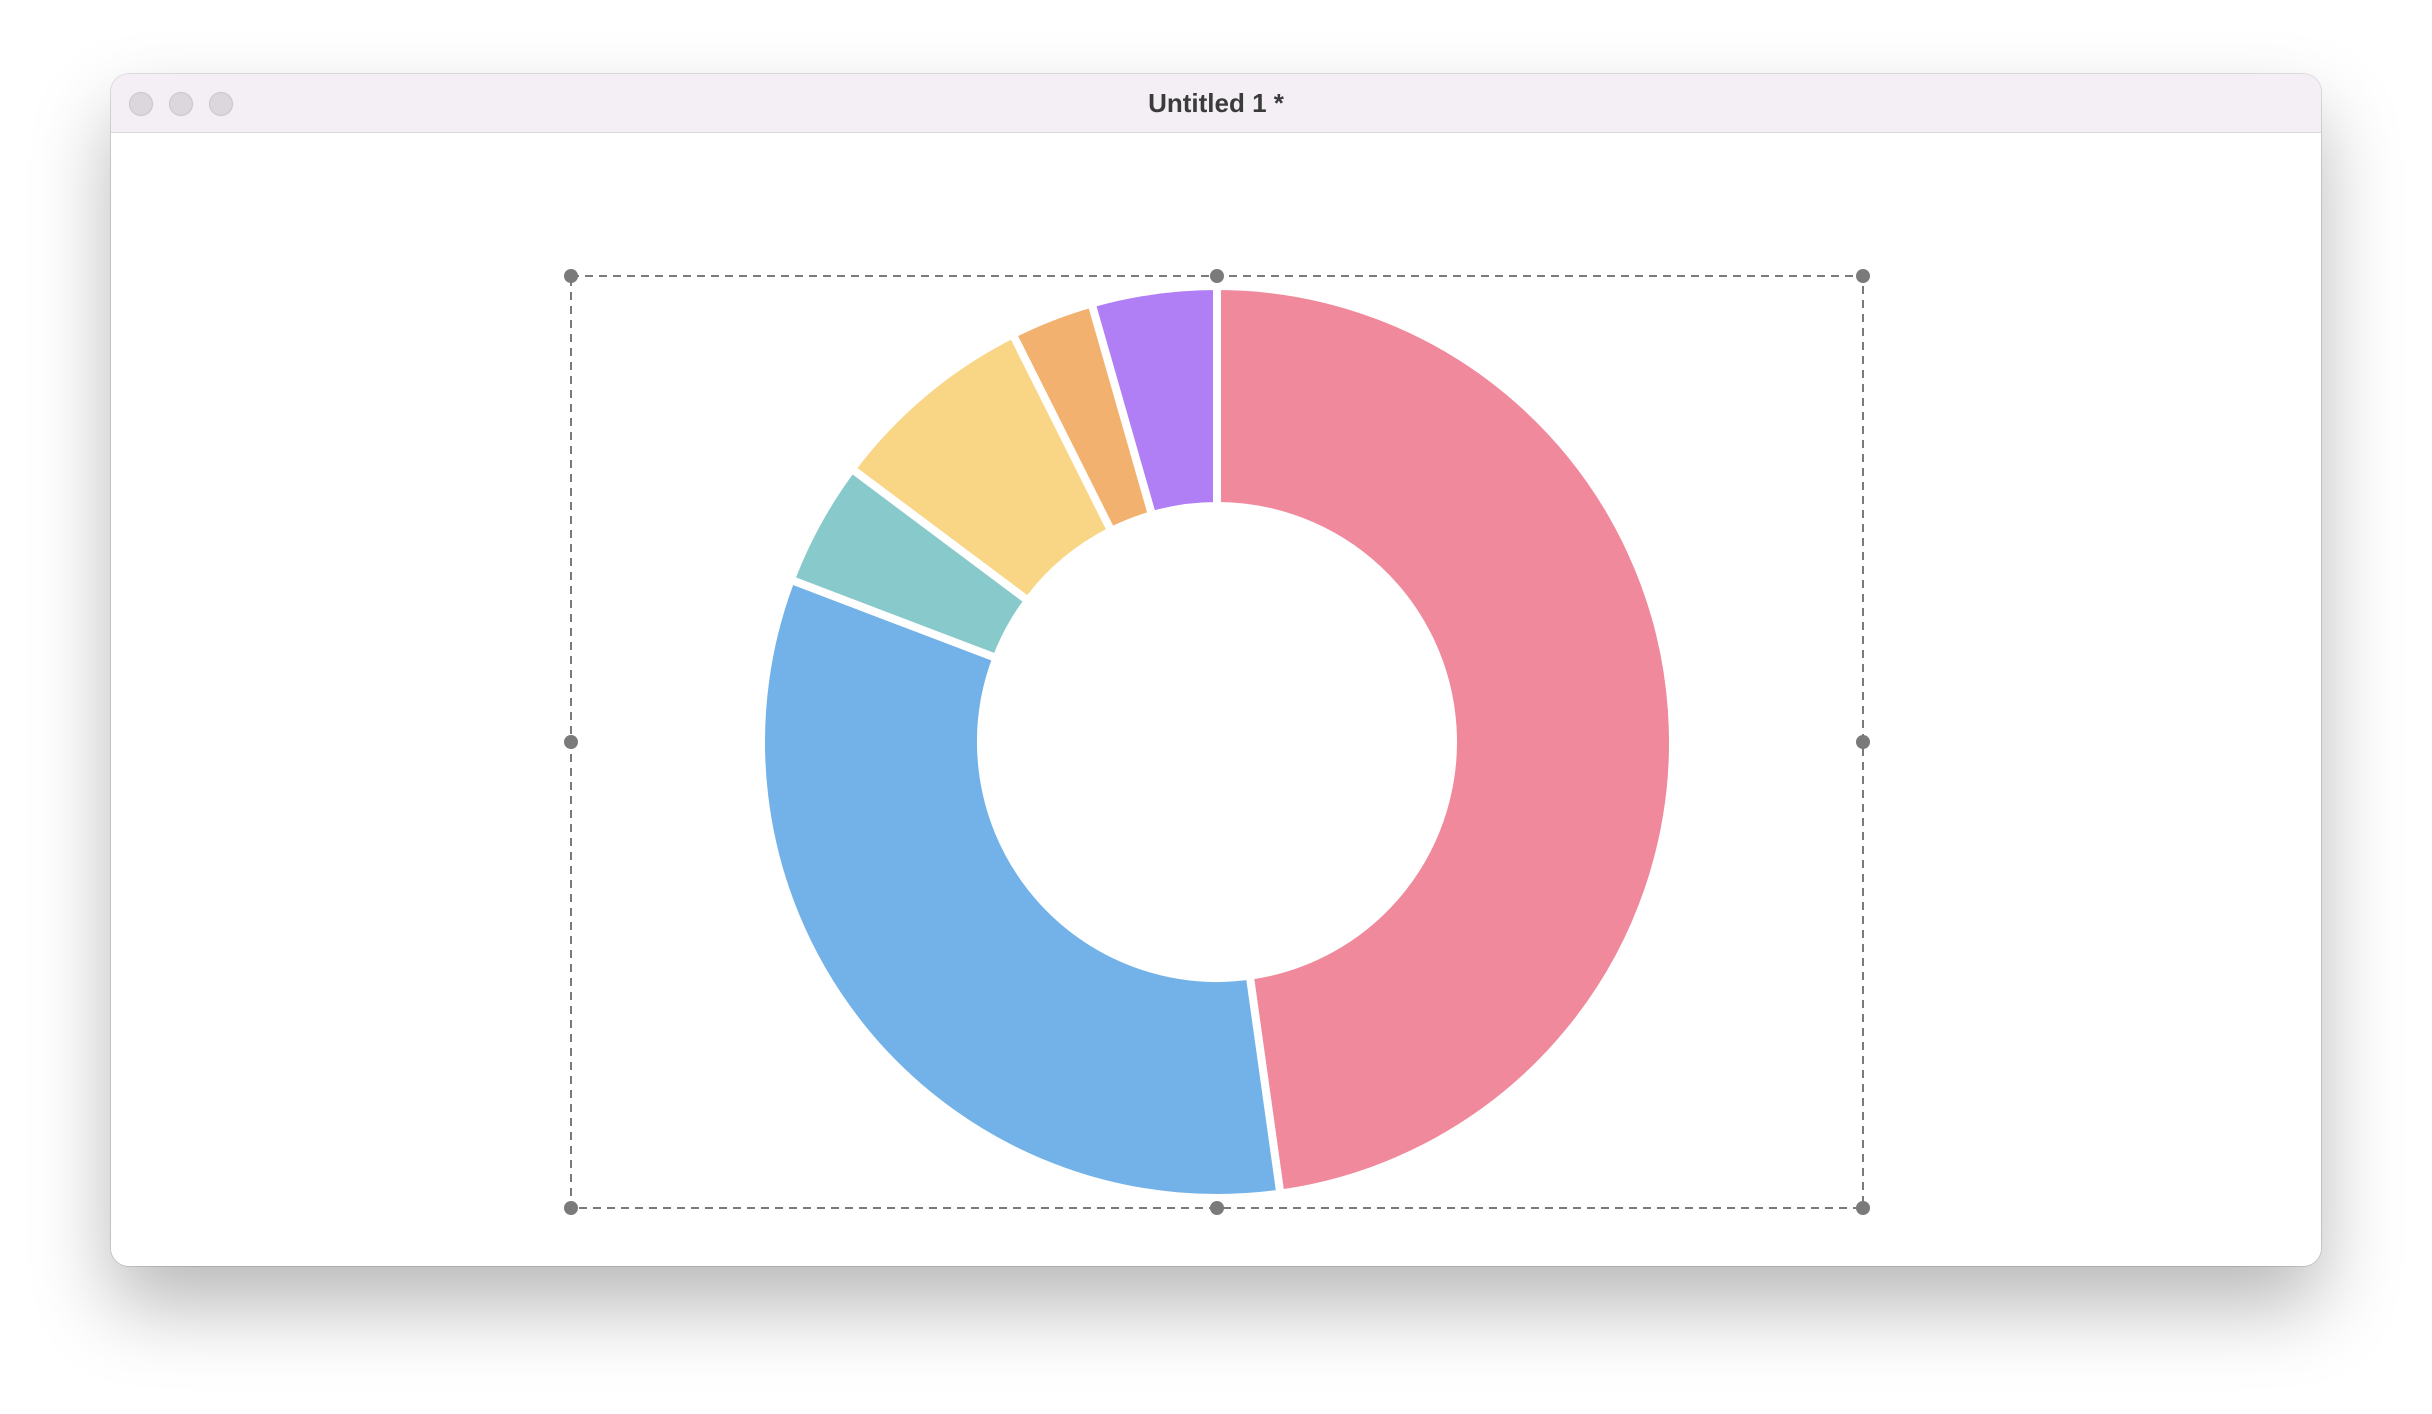 The image size is (2432, 1414). I want to click on close-button-icon, so click(141, 104).